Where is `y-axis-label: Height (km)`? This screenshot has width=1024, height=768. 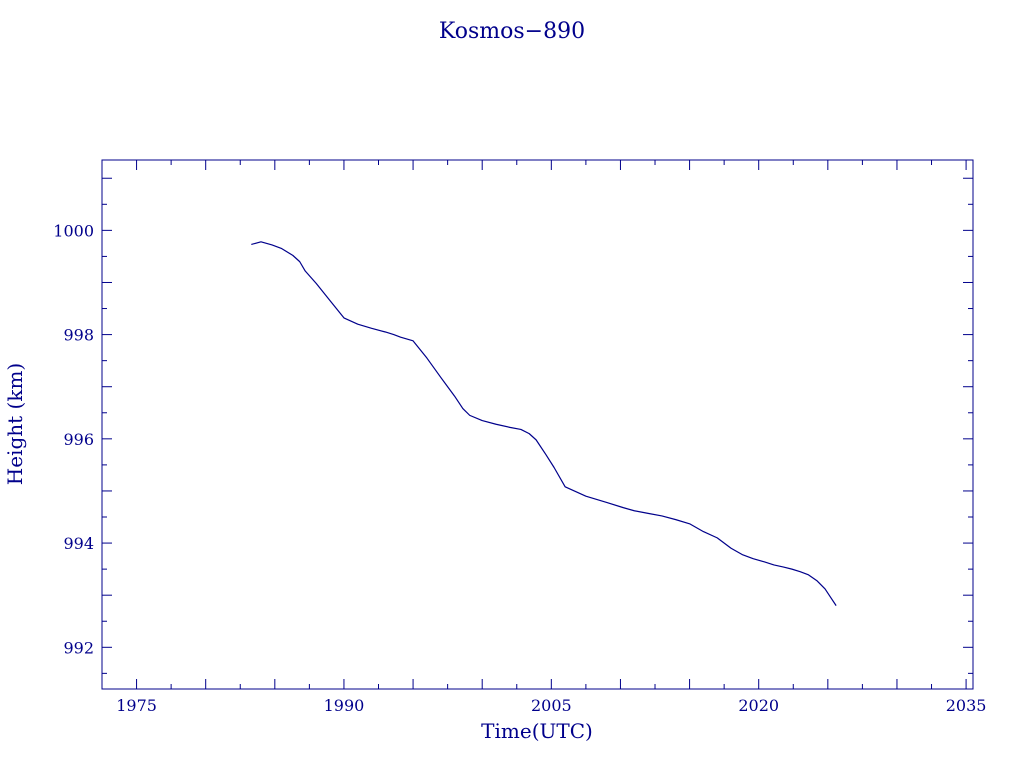 y-axis-label: Height (km) is located at coordinates (15, 424).